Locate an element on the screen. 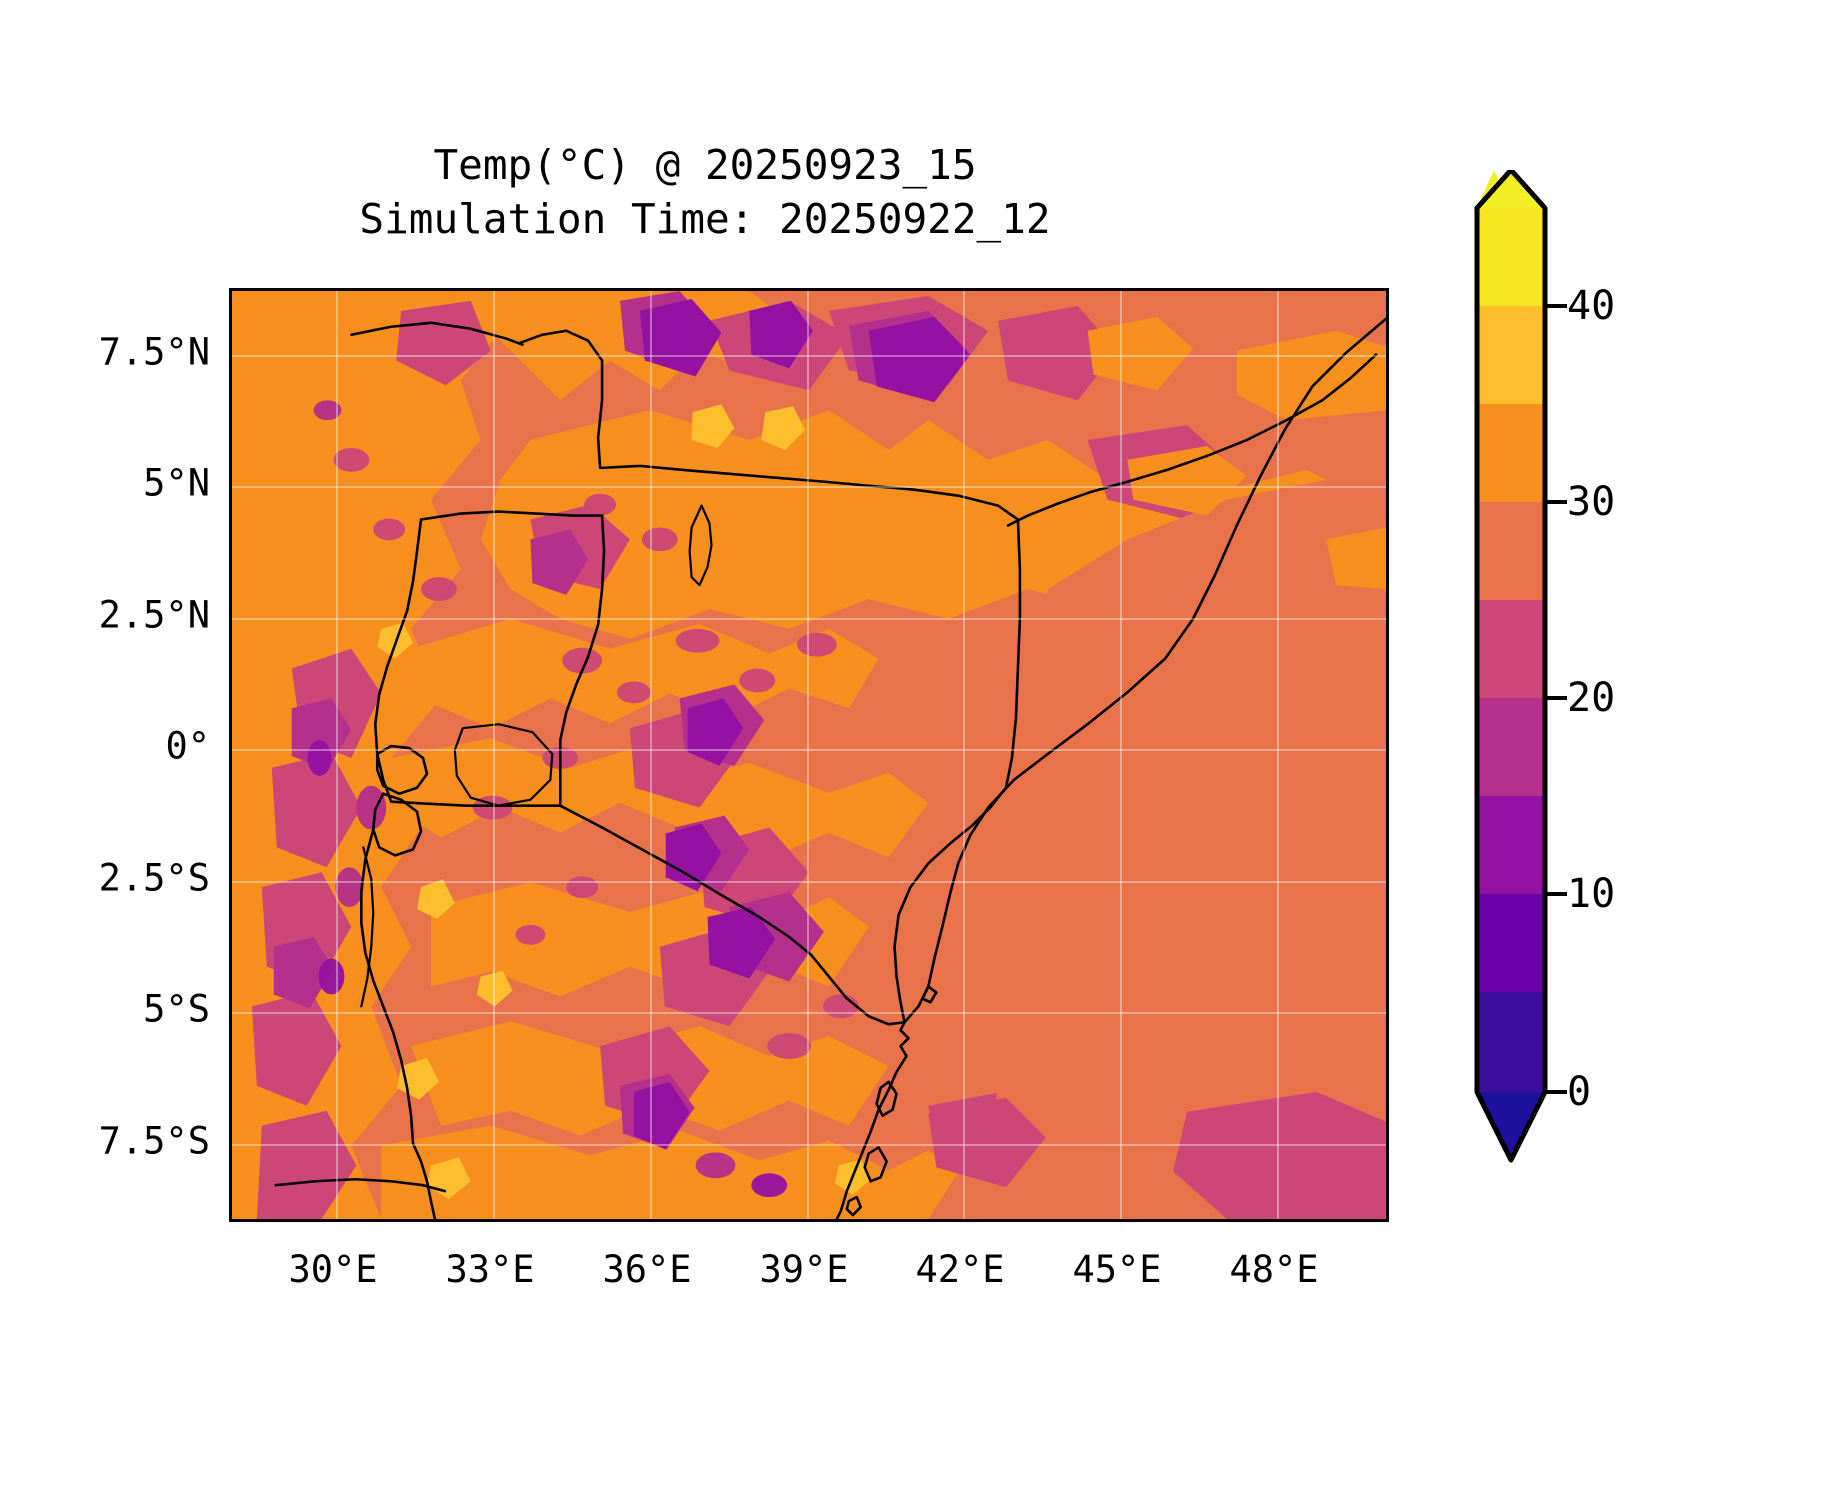 The width and height of the screenshot is (1833, 1500). colorbar-tick-0: 0 is located at coordinates (1579, 1092).